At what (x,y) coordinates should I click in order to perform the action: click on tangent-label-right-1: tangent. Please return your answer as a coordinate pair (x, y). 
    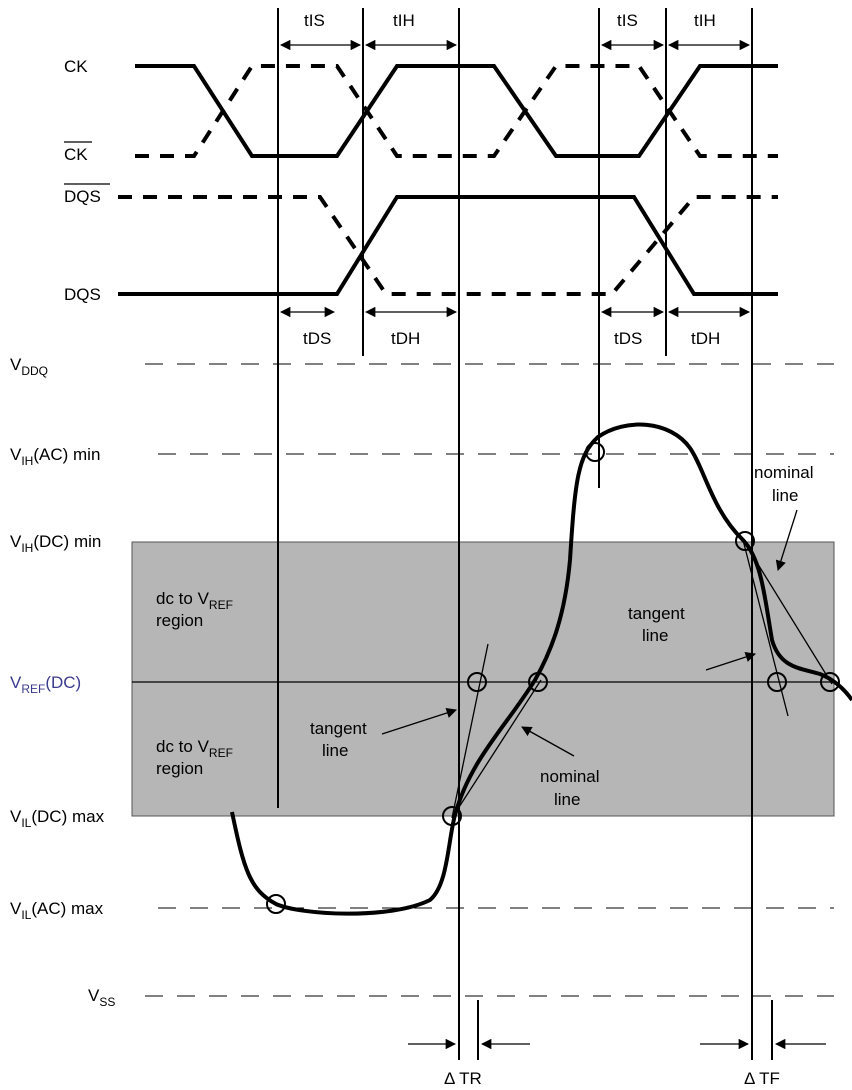
    Looking at the image, I should click on (656, 613).